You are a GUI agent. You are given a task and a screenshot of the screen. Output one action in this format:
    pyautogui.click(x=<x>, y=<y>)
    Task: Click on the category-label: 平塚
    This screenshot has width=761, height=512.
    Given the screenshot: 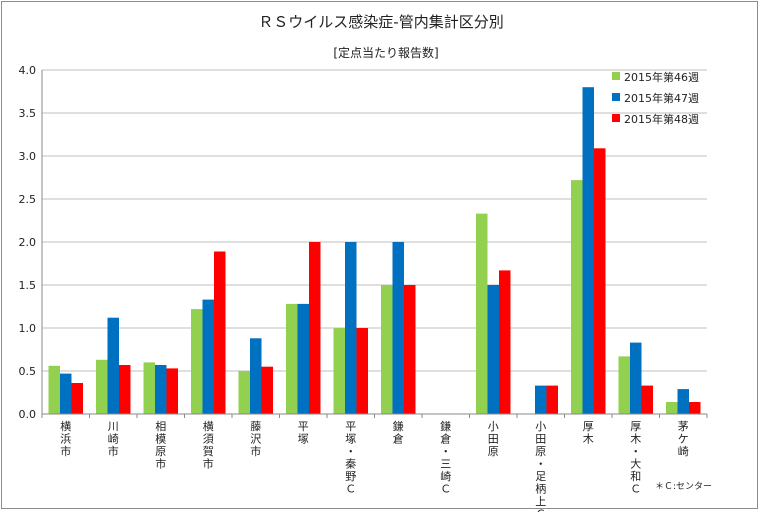 What is the action you would take?
    pyautogui.click(x=303, y=433)
    